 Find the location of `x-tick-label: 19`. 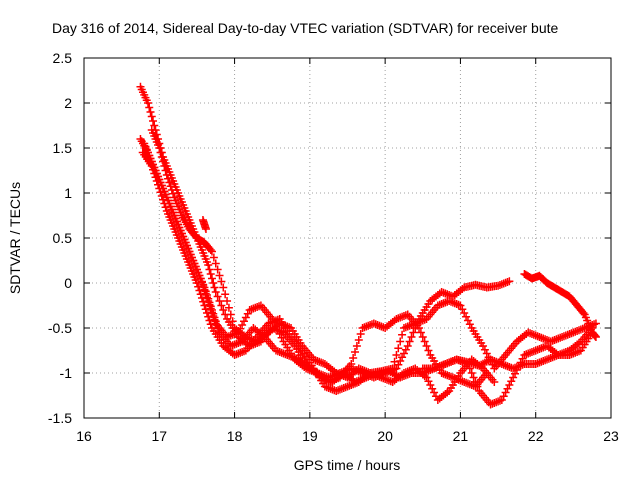

x-tick-label: 19 is located at coordinates (310, 436).